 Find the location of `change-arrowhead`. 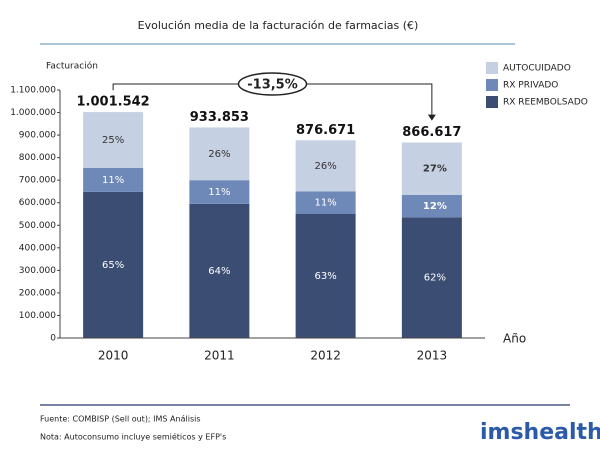

change-arrowhead is located at coordinates (431, 117).